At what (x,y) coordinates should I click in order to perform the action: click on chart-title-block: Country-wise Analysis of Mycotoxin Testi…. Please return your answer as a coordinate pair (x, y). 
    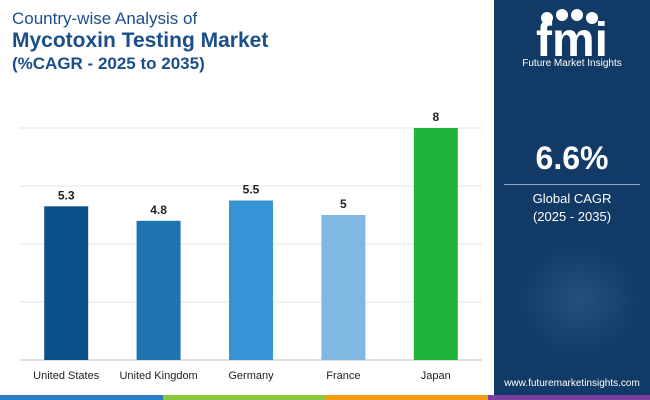
    Looking at the image, I should click on (140, 41).